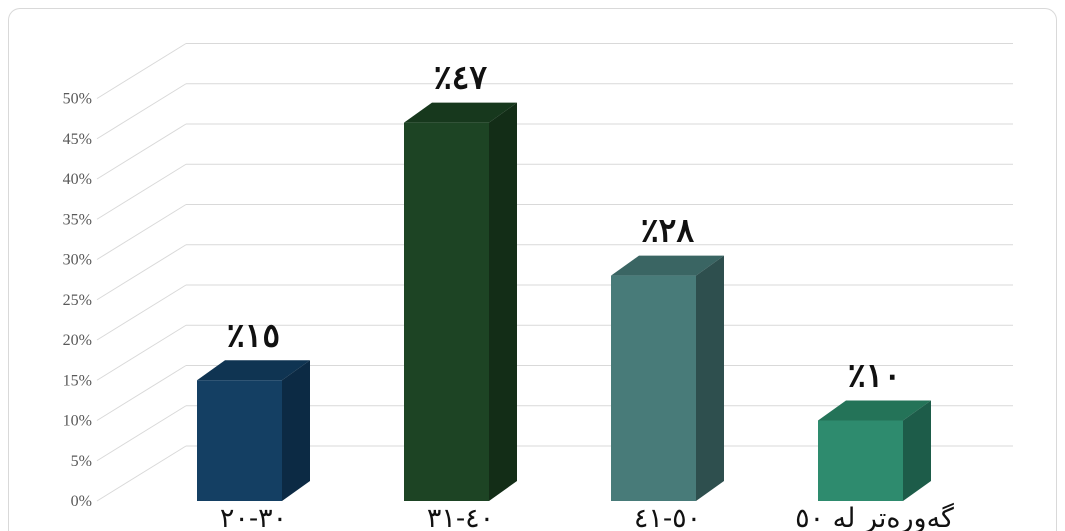 The width and height of the screenshot is (1065, 531). Describe the element at coordinates (77, 179) in the screenshot. I see `y-tick-label: 40%` at that location.